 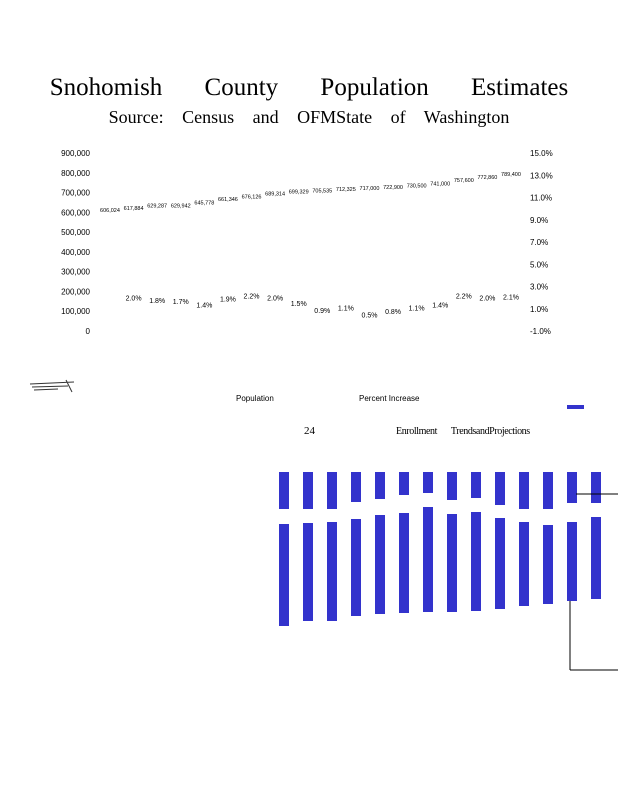 What do you see at coordinates (393, 188) in the screenshot?
I see `population-label: 722,900` at bounding box center [393, 188].